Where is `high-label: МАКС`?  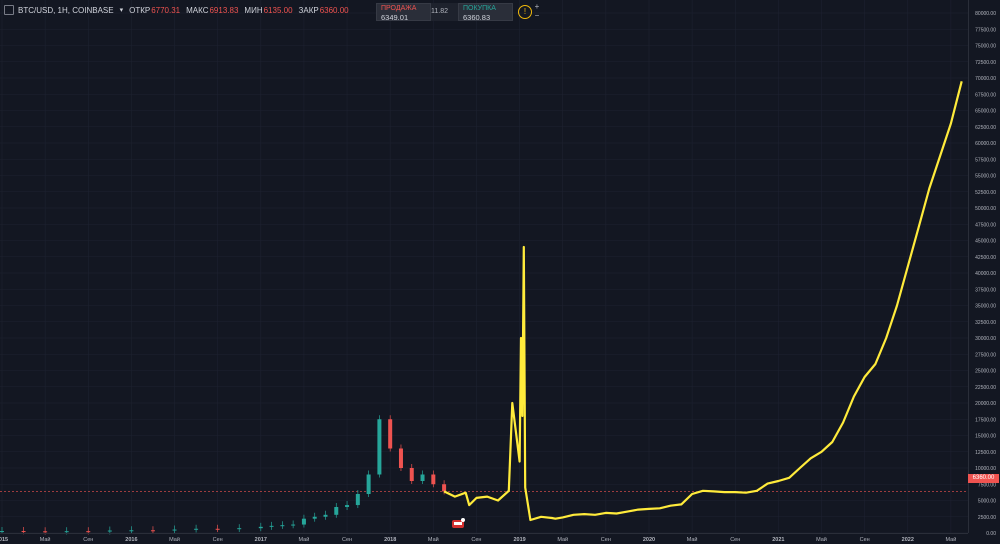
high-label: МАКС is located at coordinates (197, 10).